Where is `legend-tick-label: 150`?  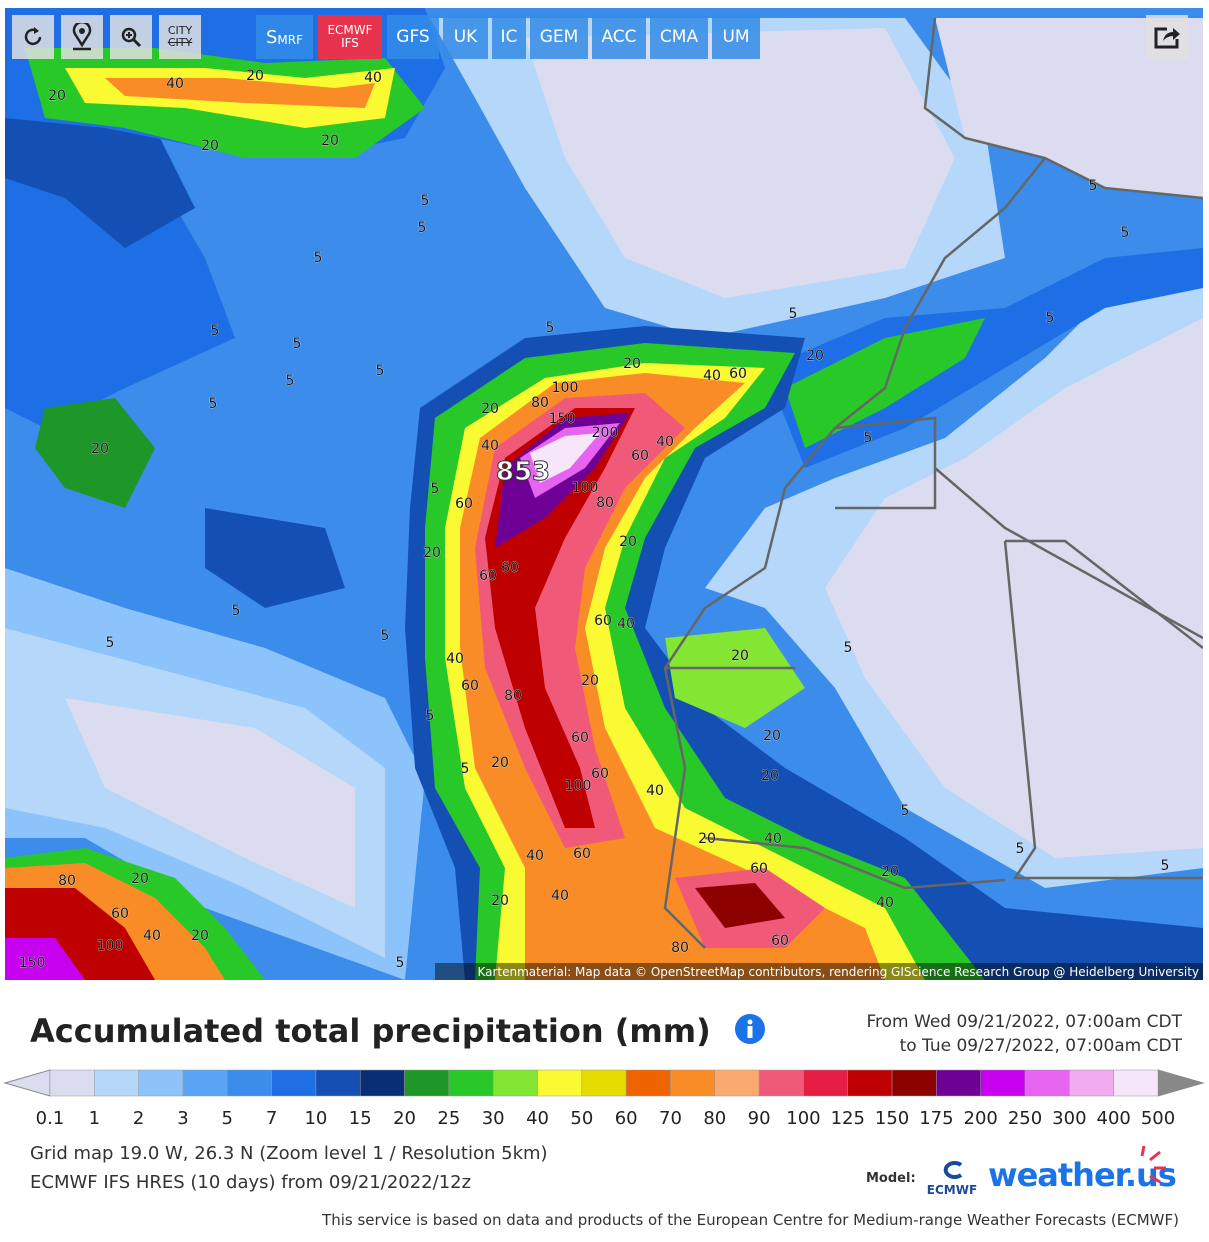
legend-tick-label: 150 is located at coordinates (892, 1118).